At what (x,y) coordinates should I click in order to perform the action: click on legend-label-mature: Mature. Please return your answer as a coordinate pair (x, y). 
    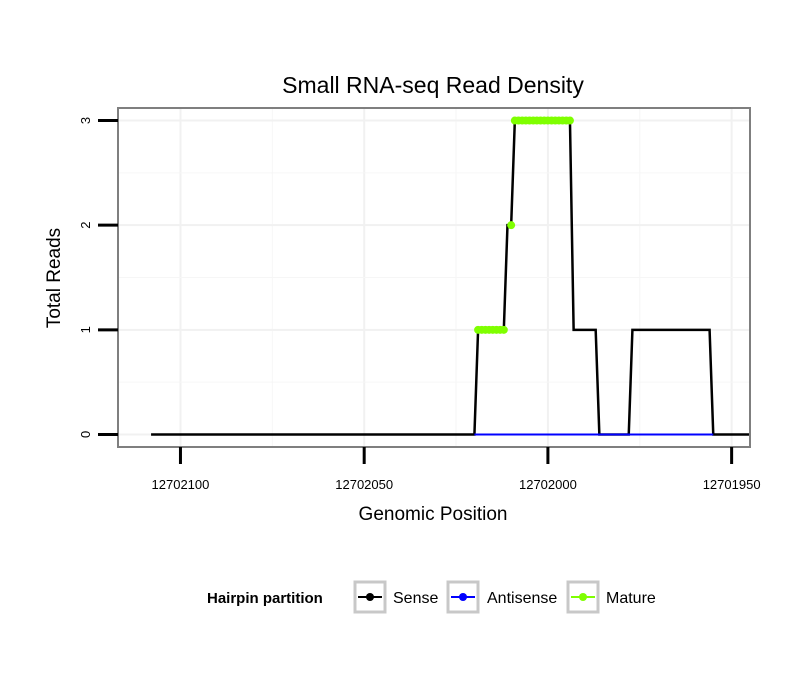
    Looking at the image, I should click on (631, 598).